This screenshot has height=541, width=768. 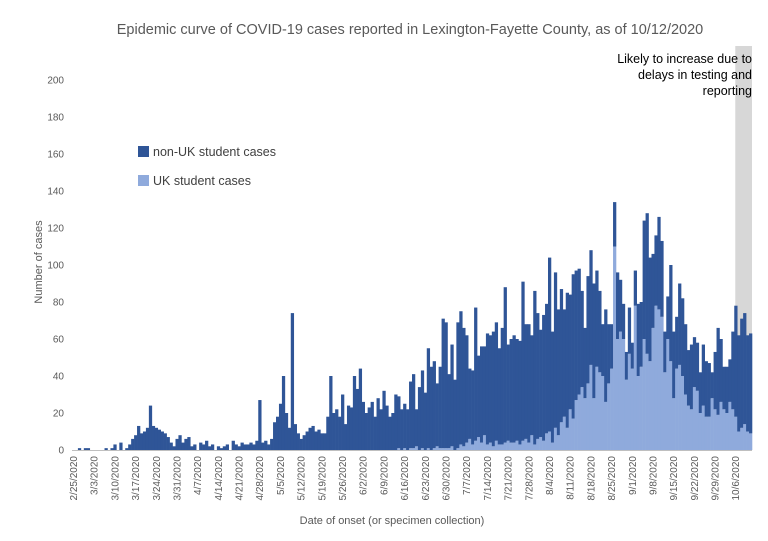 I want to click on y-axis-label: Number of cases, so click(x=39, y=262).